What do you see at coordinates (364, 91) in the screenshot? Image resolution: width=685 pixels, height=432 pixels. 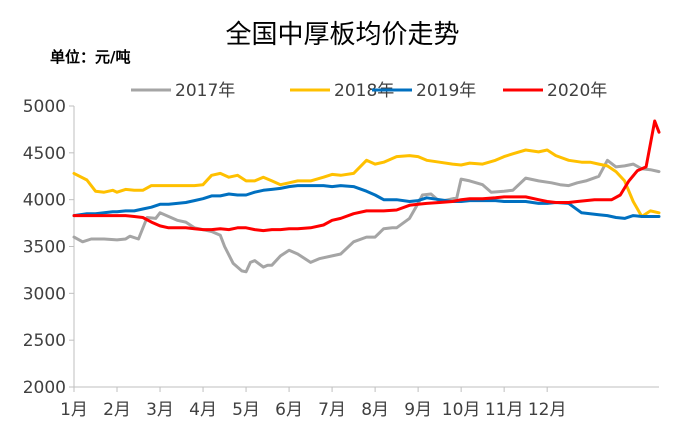 I see `legend-label-2018年: 2018年` at bounding box center [364, 91].